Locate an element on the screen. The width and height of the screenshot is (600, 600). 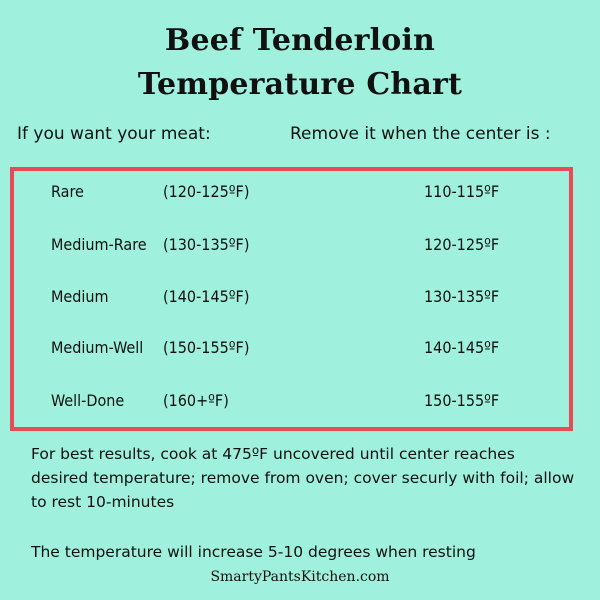
remove-temperature: 140-145ºF is located at coordinates (462, 347).